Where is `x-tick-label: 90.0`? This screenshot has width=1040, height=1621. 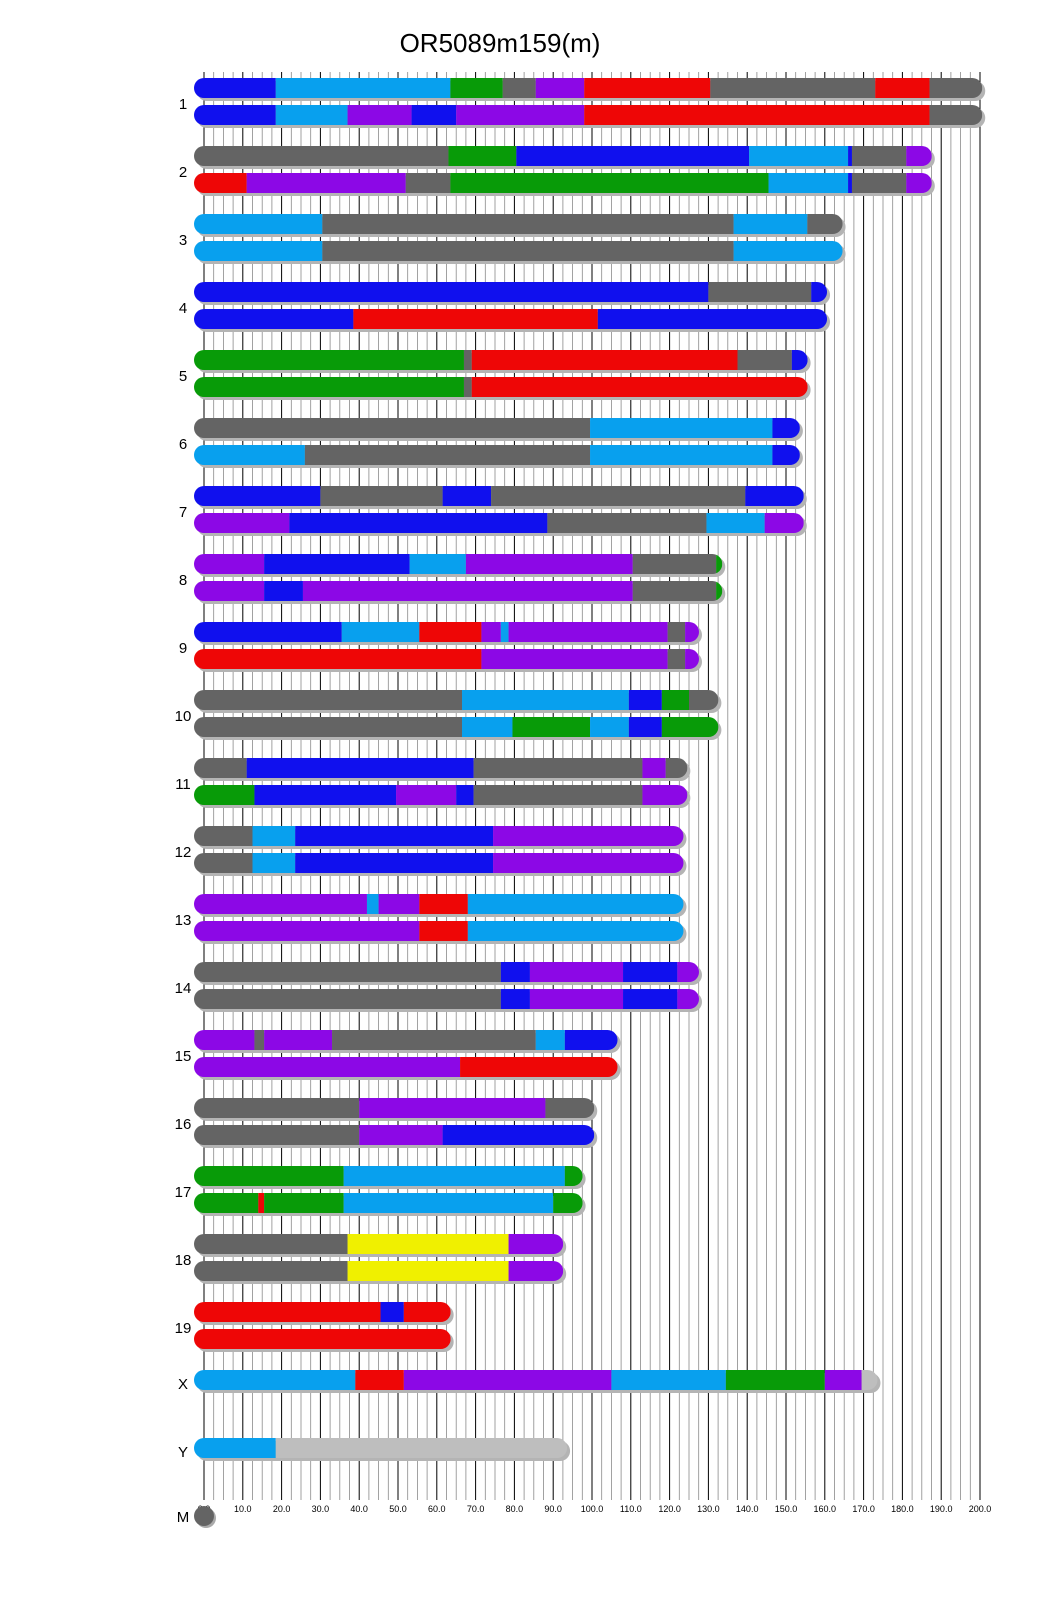 x-tick-label: 90.0 is located at coordinates (553, 1509).